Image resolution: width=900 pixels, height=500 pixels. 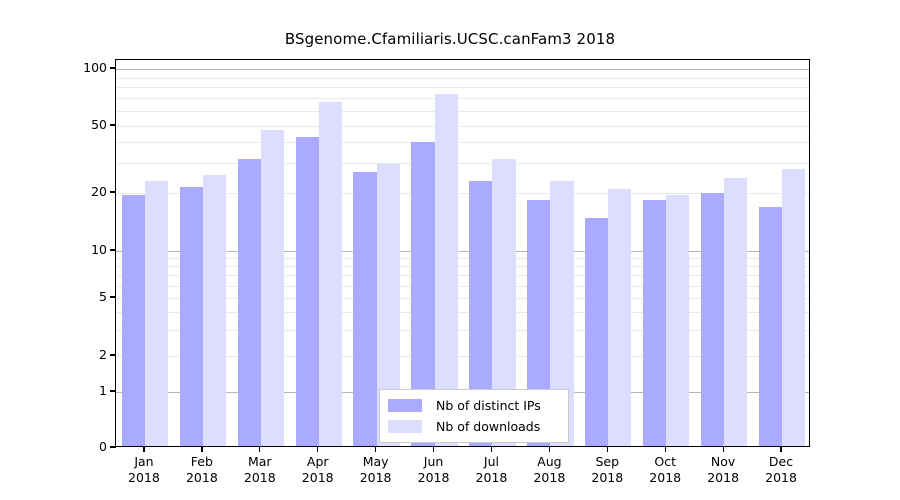 I want to click on x-axis-tick-label: Jul 2018, so click(x=491, y=470).